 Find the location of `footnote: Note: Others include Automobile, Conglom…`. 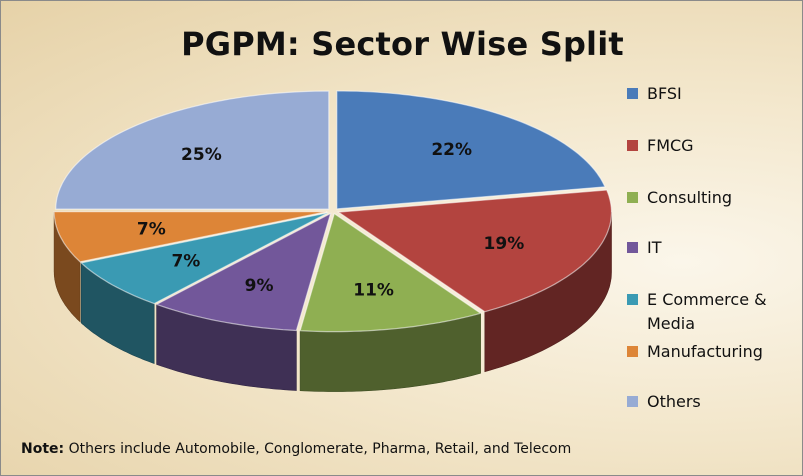

footnote: Note: Others include Automobile, Conglom… is located at coordinates (296, 449).